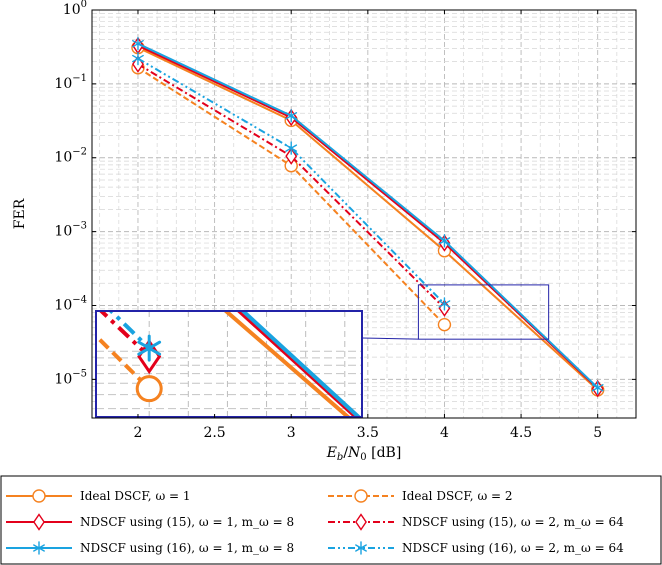  What do you see at coordinates (291, 433) in the screenshot?
I see `x-tick-label: 3` at bounding box center [291, 433].